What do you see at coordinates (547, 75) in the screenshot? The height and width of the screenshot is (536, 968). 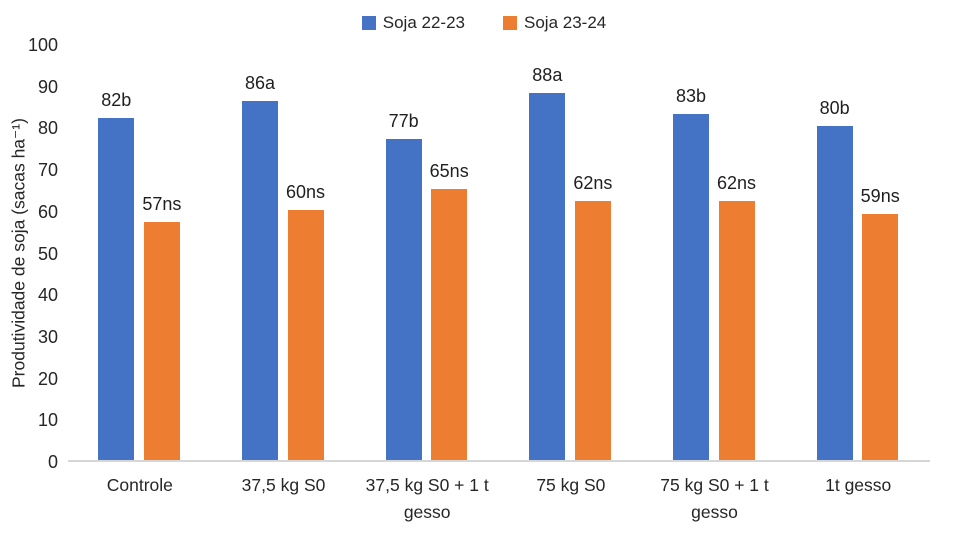 I see `bar-value-label: 88a` at bounding box center [547, 75].